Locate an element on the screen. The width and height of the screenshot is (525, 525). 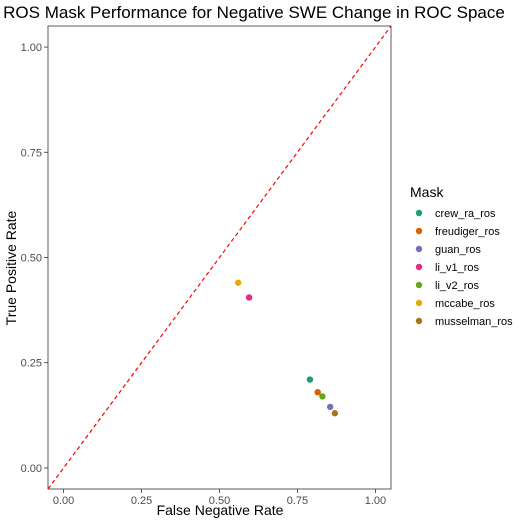
legend-swatch-mccabe-ros is located at coordinates (419, 303).